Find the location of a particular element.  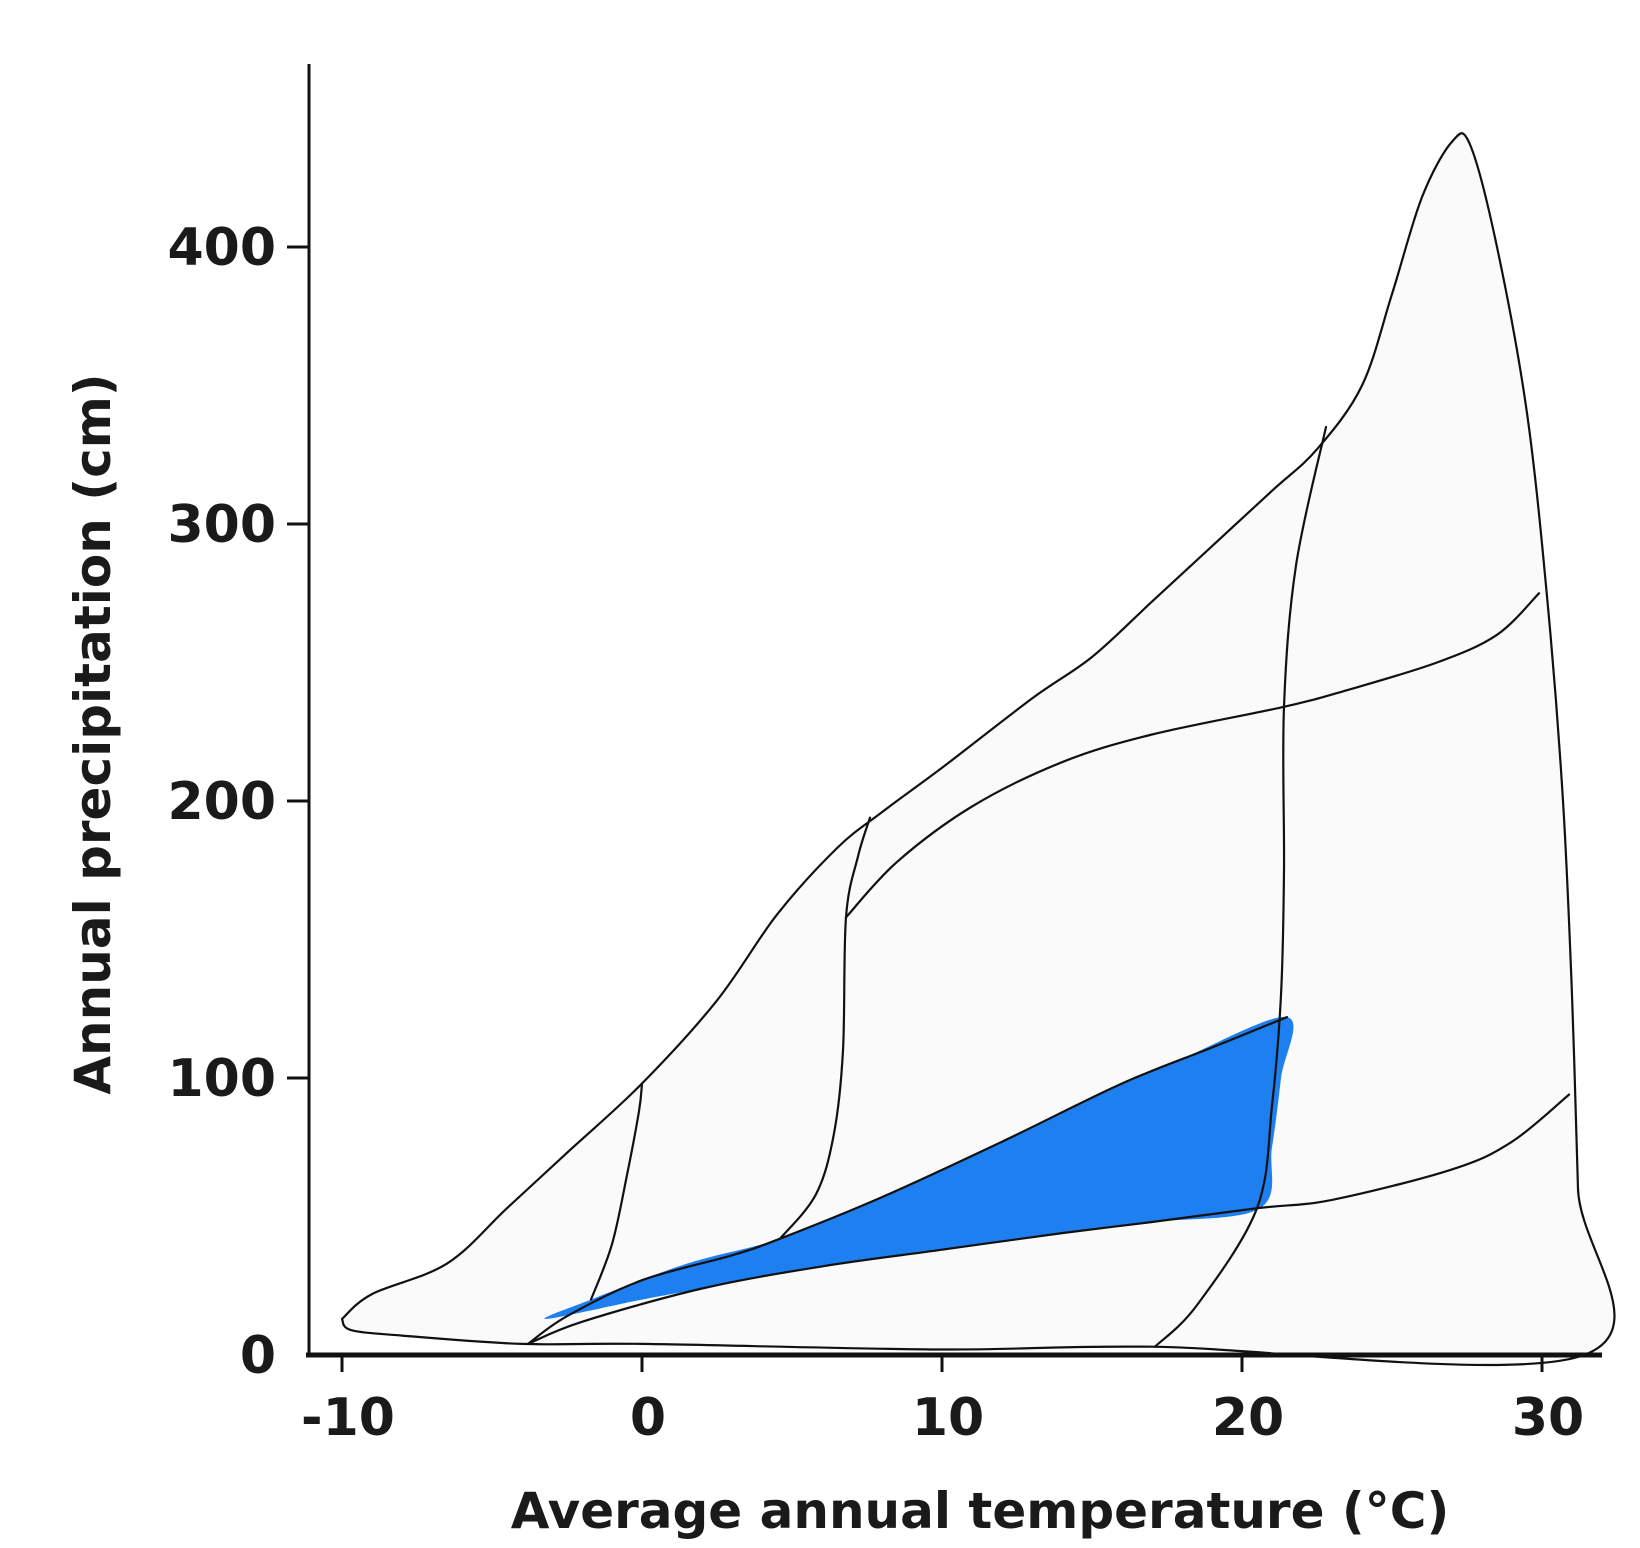

x-tick-label: 20 is located at coordinates (1248, 1418).